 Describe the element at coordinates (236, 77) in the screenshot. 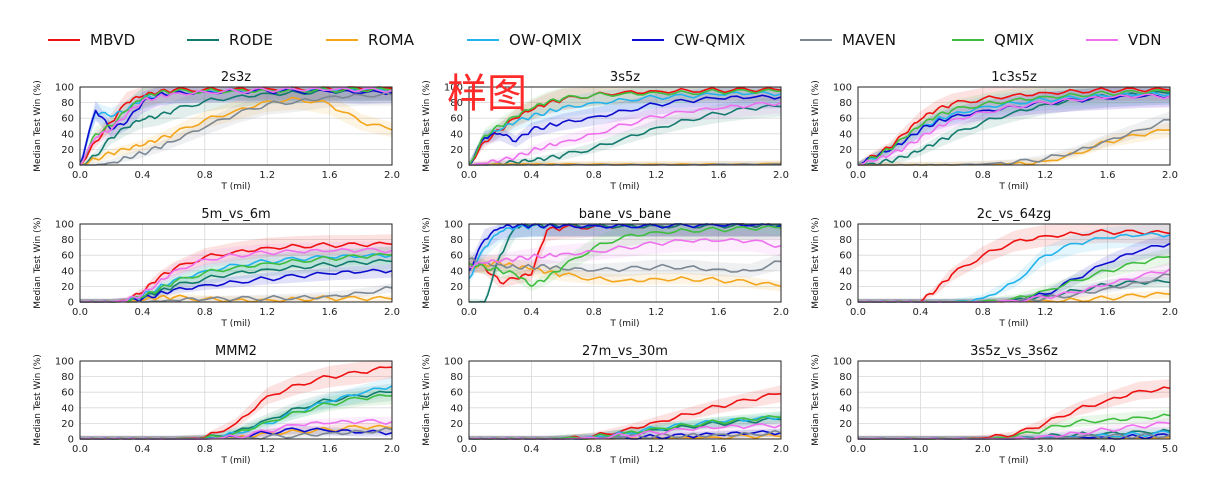

I see `panel-title: 2s3z` at that location.